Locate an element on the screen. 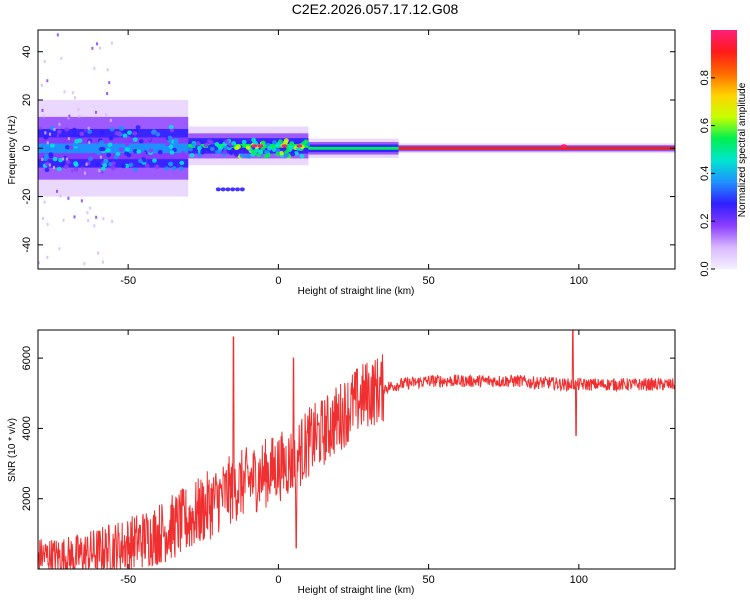 Image resolution: width=750 pixels, height=600 pixels. snr-x-tick-label: 100 is located at coordinates (579, 580).